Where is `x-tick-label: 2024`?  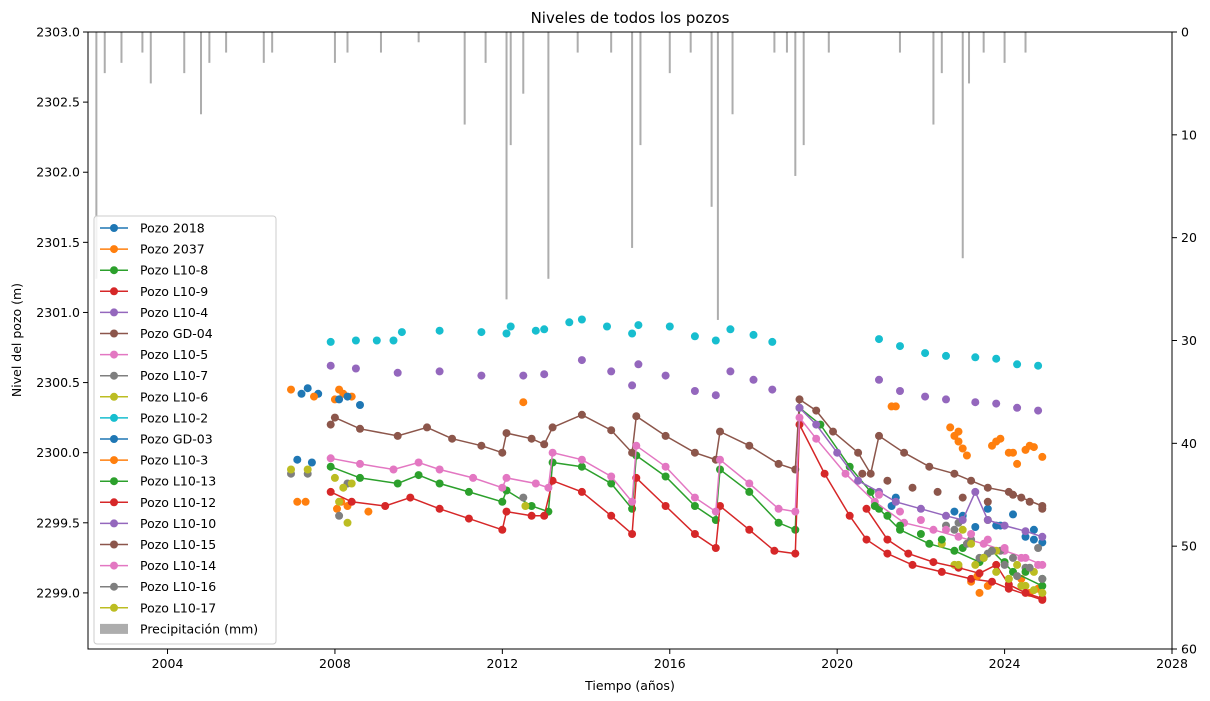
x-tick-label: 2024 is located at coordinates (1005, 663).